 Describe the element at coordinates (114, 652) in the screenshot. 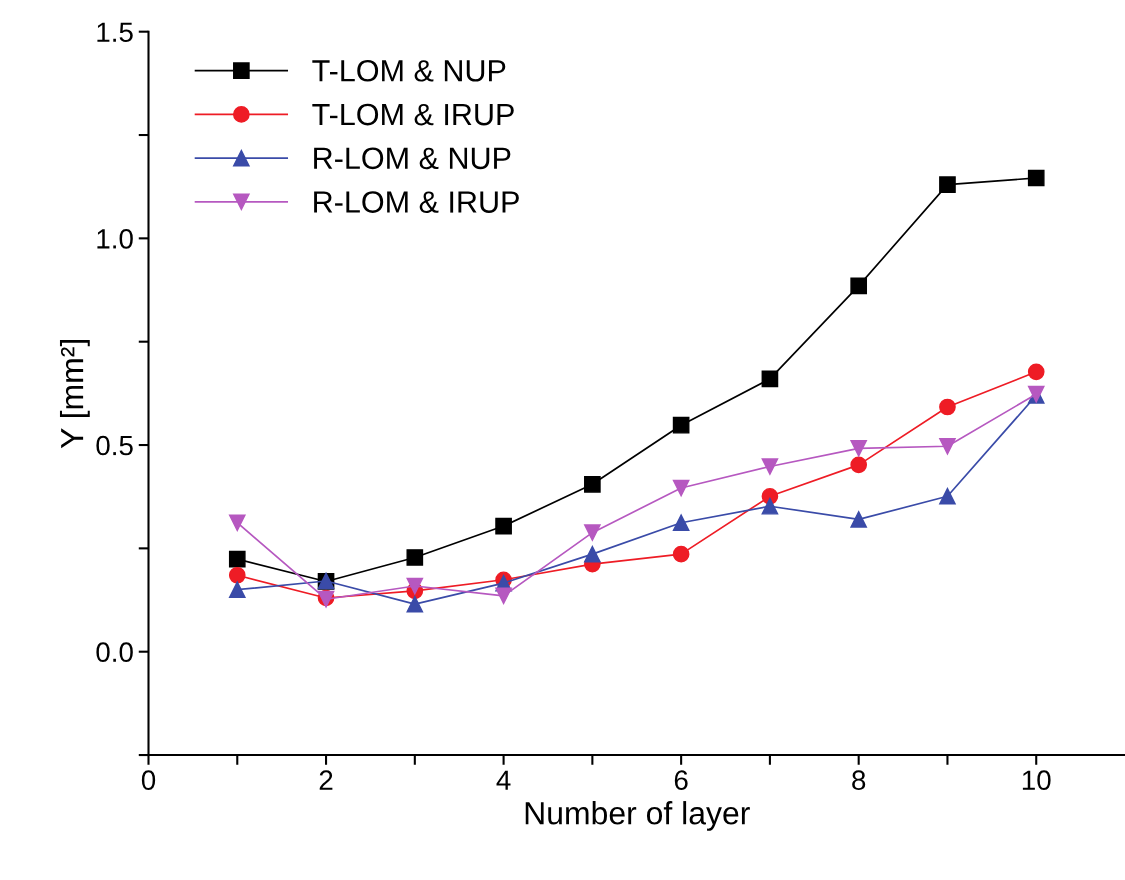

I see `y-tick-label: 0.0` at that location.